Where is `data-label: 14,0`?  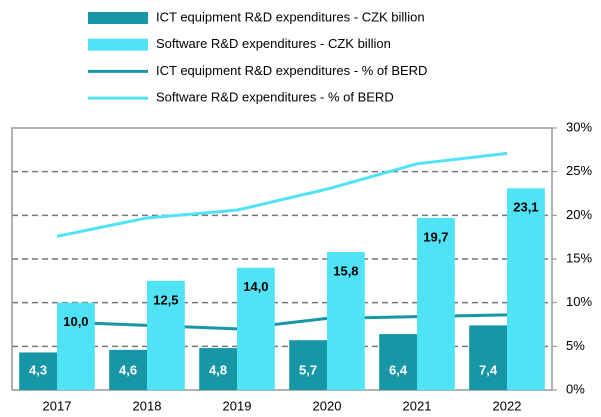 data-label: 14,0 is located at coordinates (255, 286).